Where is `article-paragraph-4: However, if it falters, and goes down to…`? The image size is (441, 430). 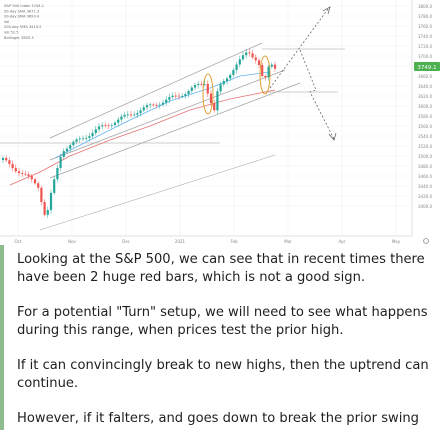
article-paragraph-4: However, if it falters, and goes down to… is located at coordinates (218, 420).